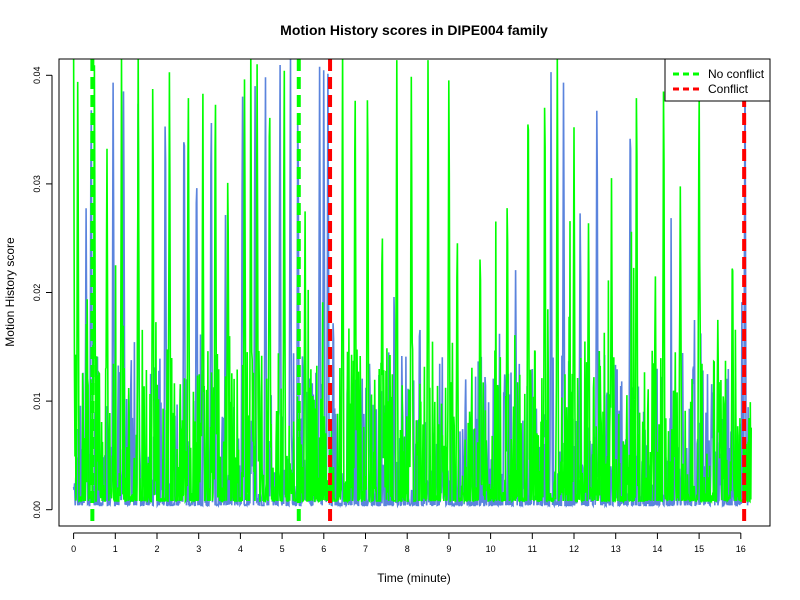  What do you see at coordinates (657, 549) in the screenshot?
I see `x-tick-label: 14` at bounding box center [657, 549].